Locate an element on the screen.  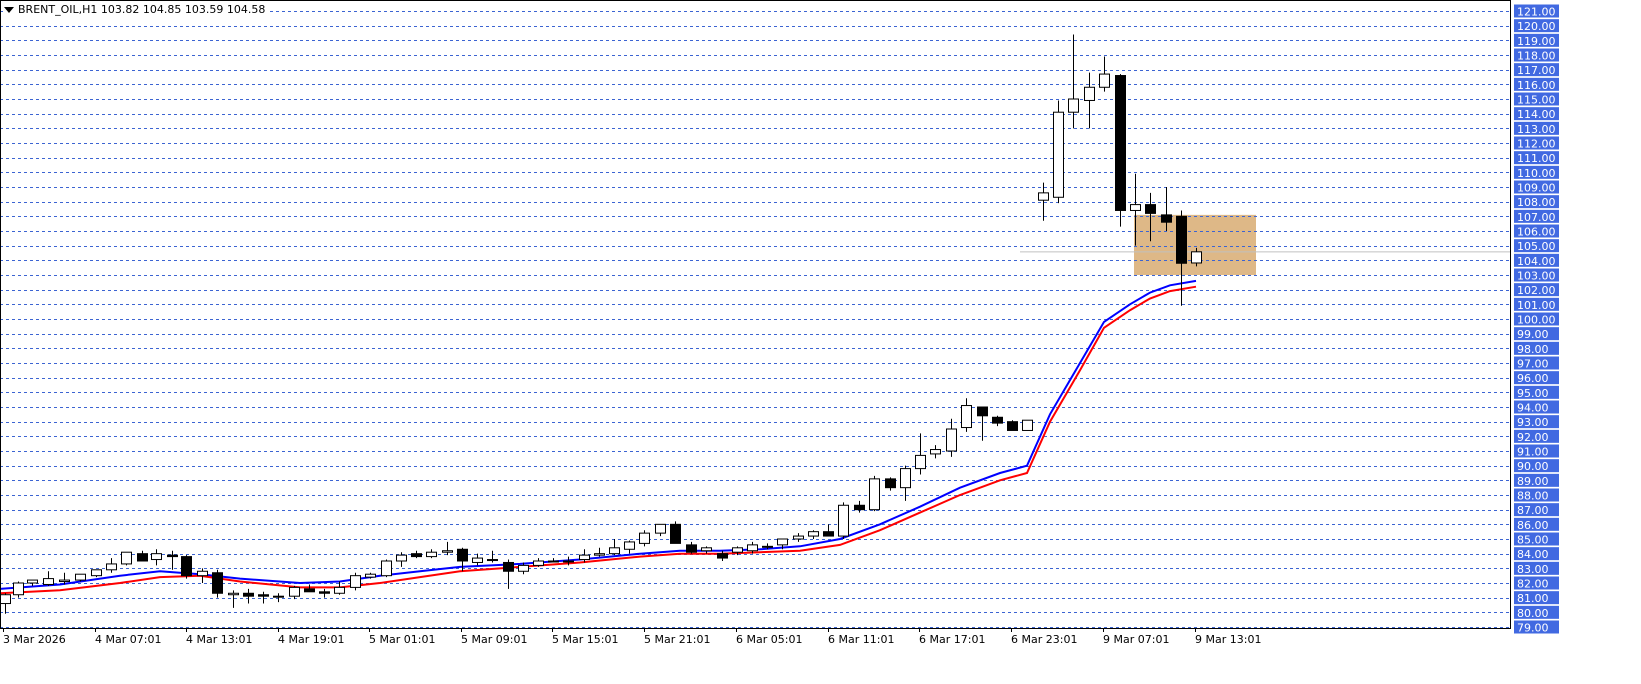
time-axis-label: 9 Mar 07:01 is located at coordinates (1136, 639).